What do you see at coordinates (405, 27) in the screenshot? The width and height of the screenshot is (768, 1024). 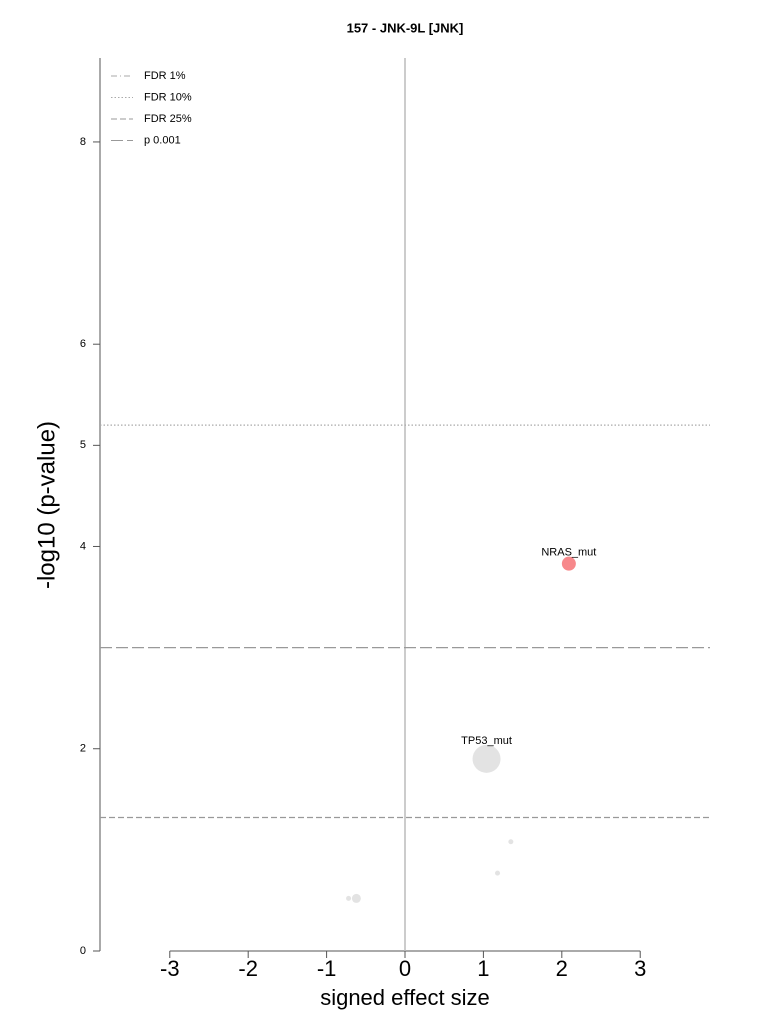 I see `chart-title: 157 - JNK-9L [JNK]` at bounding box center [405, 27].